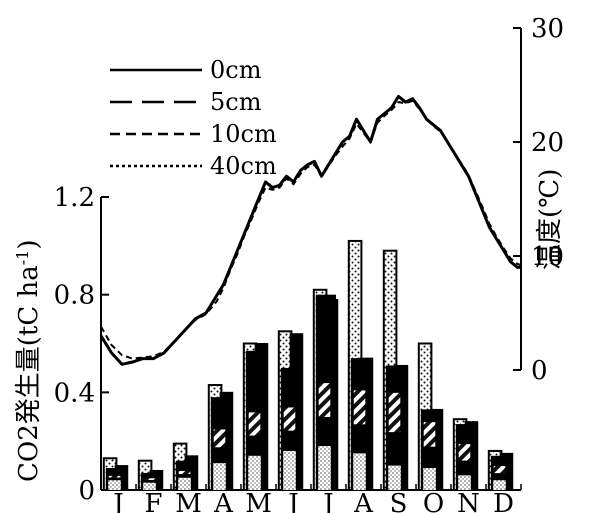 Image resolution: width=594 pixels, height=513 pixels. I want to click on x-tick-label: D, so click(503, 501).